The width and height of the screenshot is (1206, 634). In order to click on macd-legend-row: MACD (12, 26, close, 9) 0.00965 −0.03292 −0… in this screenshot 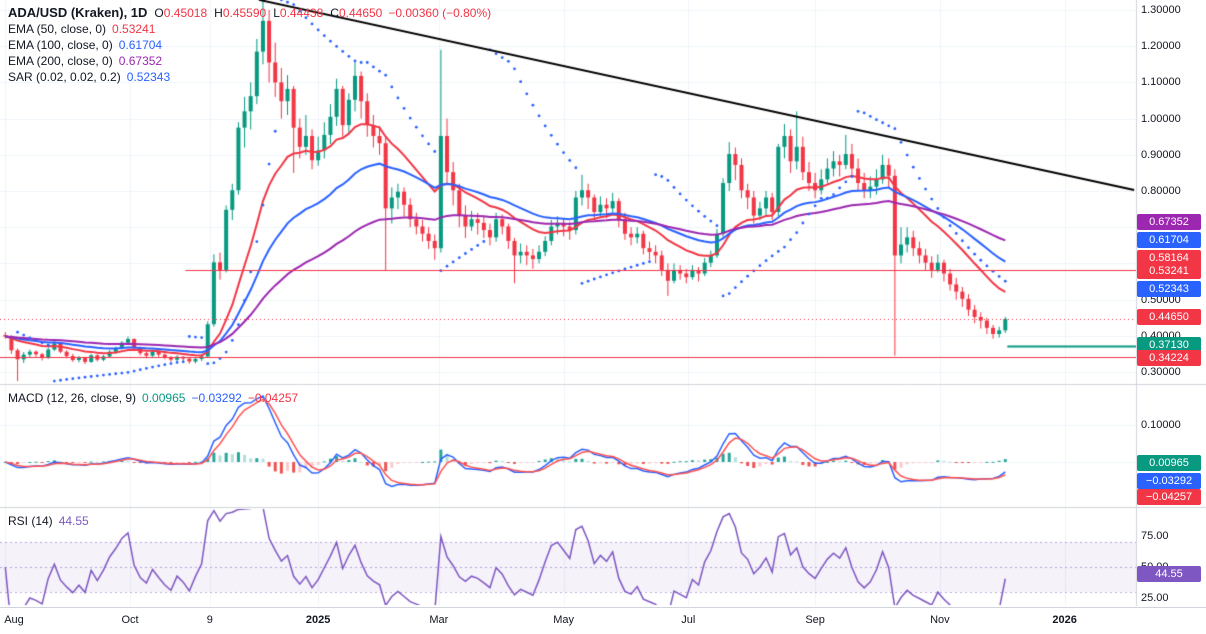, I will do `click(153, 398)`.